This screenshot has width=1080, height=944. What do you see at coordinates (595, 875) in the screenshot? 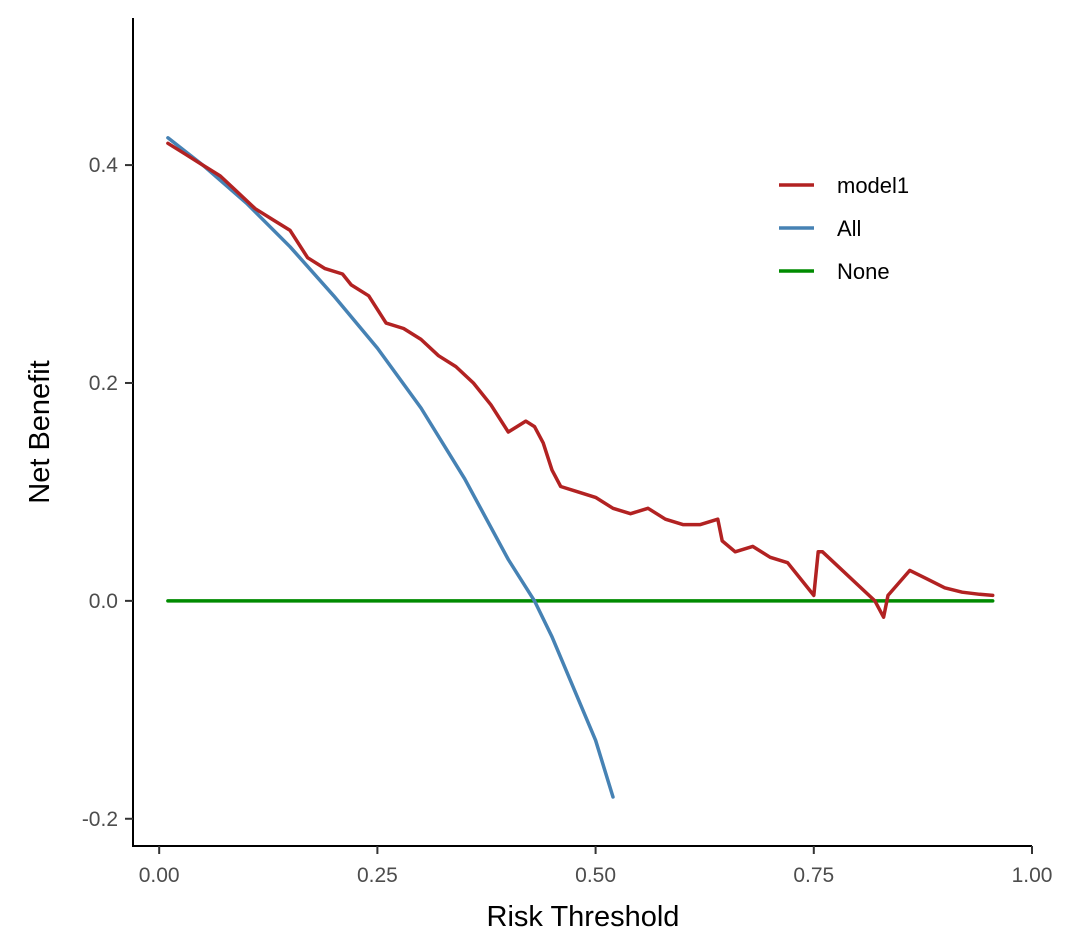
I see `x-tick-label: 0.50` at bounding box center [595, 875].